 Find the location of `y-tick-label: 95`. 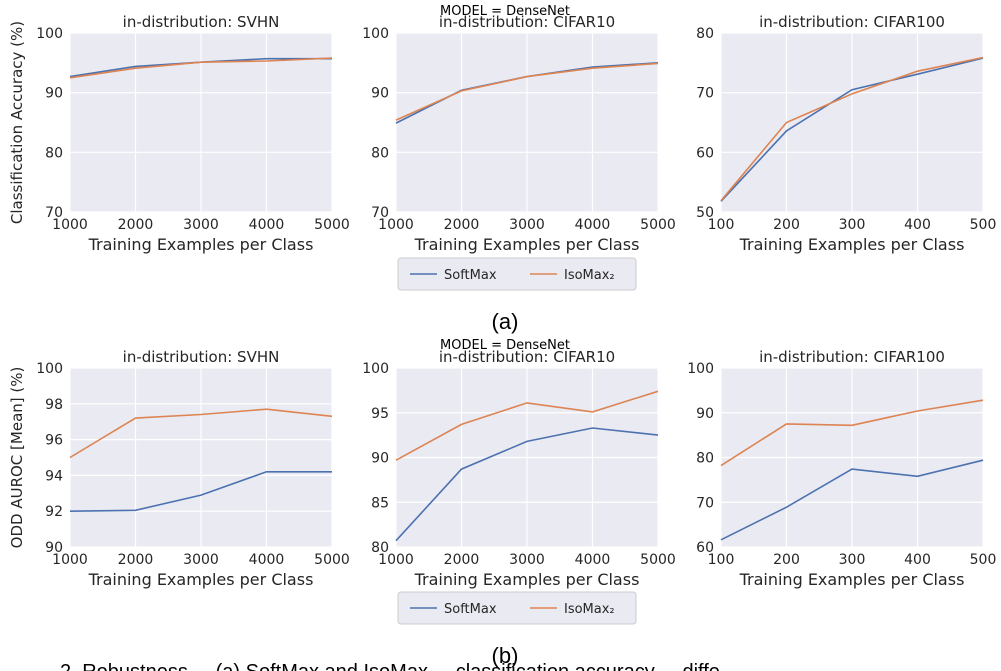

y-tick-label: 95 is located at coordinates (380, 414).